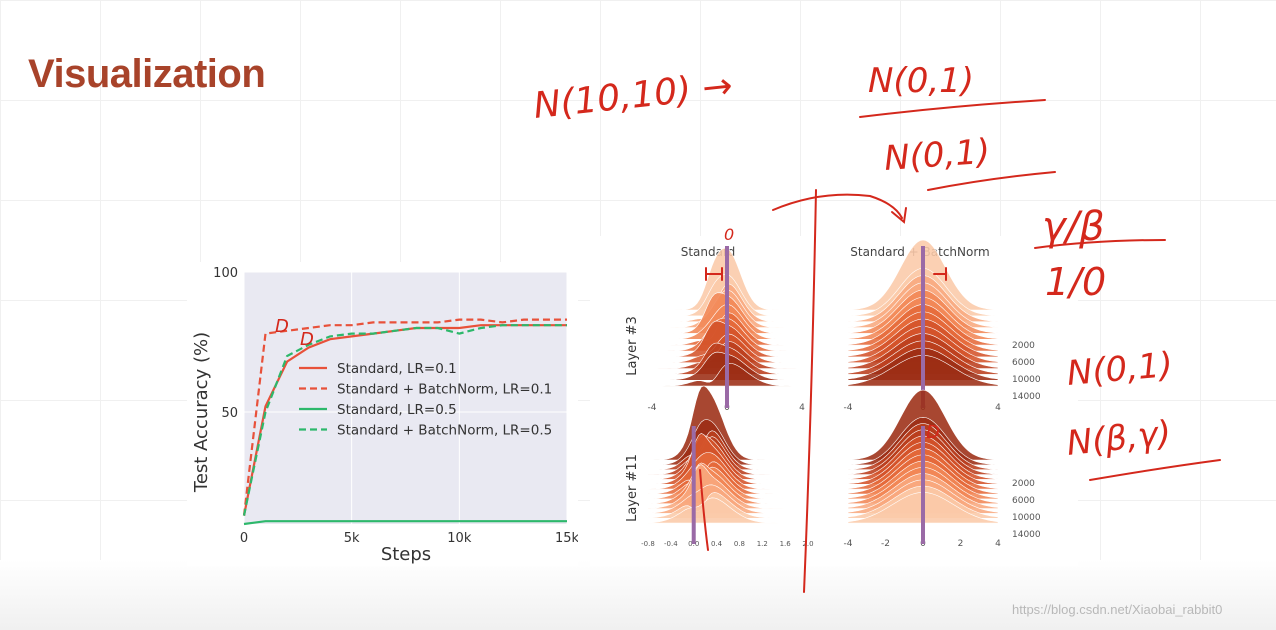 This screenshot has height=630, width=1276. I want to click on x-tick-labels: 0 5k 10k 15k, so click(410, 538).